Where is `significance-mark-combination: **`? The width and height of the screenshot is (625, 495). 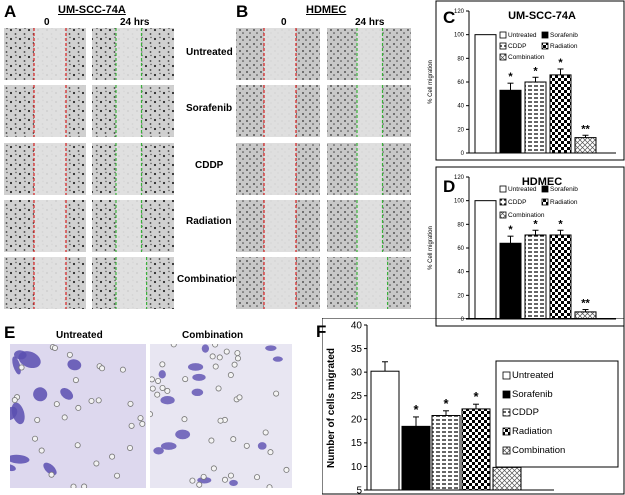 significance-mark-combination: ** is located at coordinates (585, 129).